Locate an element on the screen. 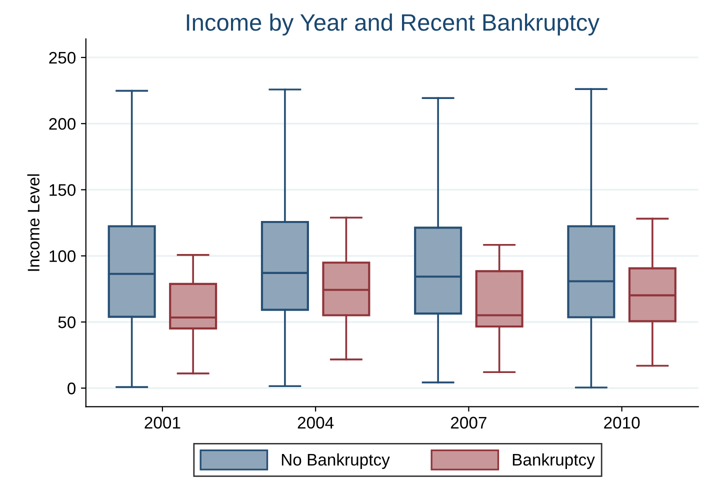 The height and width of the screenshot is (487, 704). legend-label: No Bankruptcy is located at coordinates (336, 461).